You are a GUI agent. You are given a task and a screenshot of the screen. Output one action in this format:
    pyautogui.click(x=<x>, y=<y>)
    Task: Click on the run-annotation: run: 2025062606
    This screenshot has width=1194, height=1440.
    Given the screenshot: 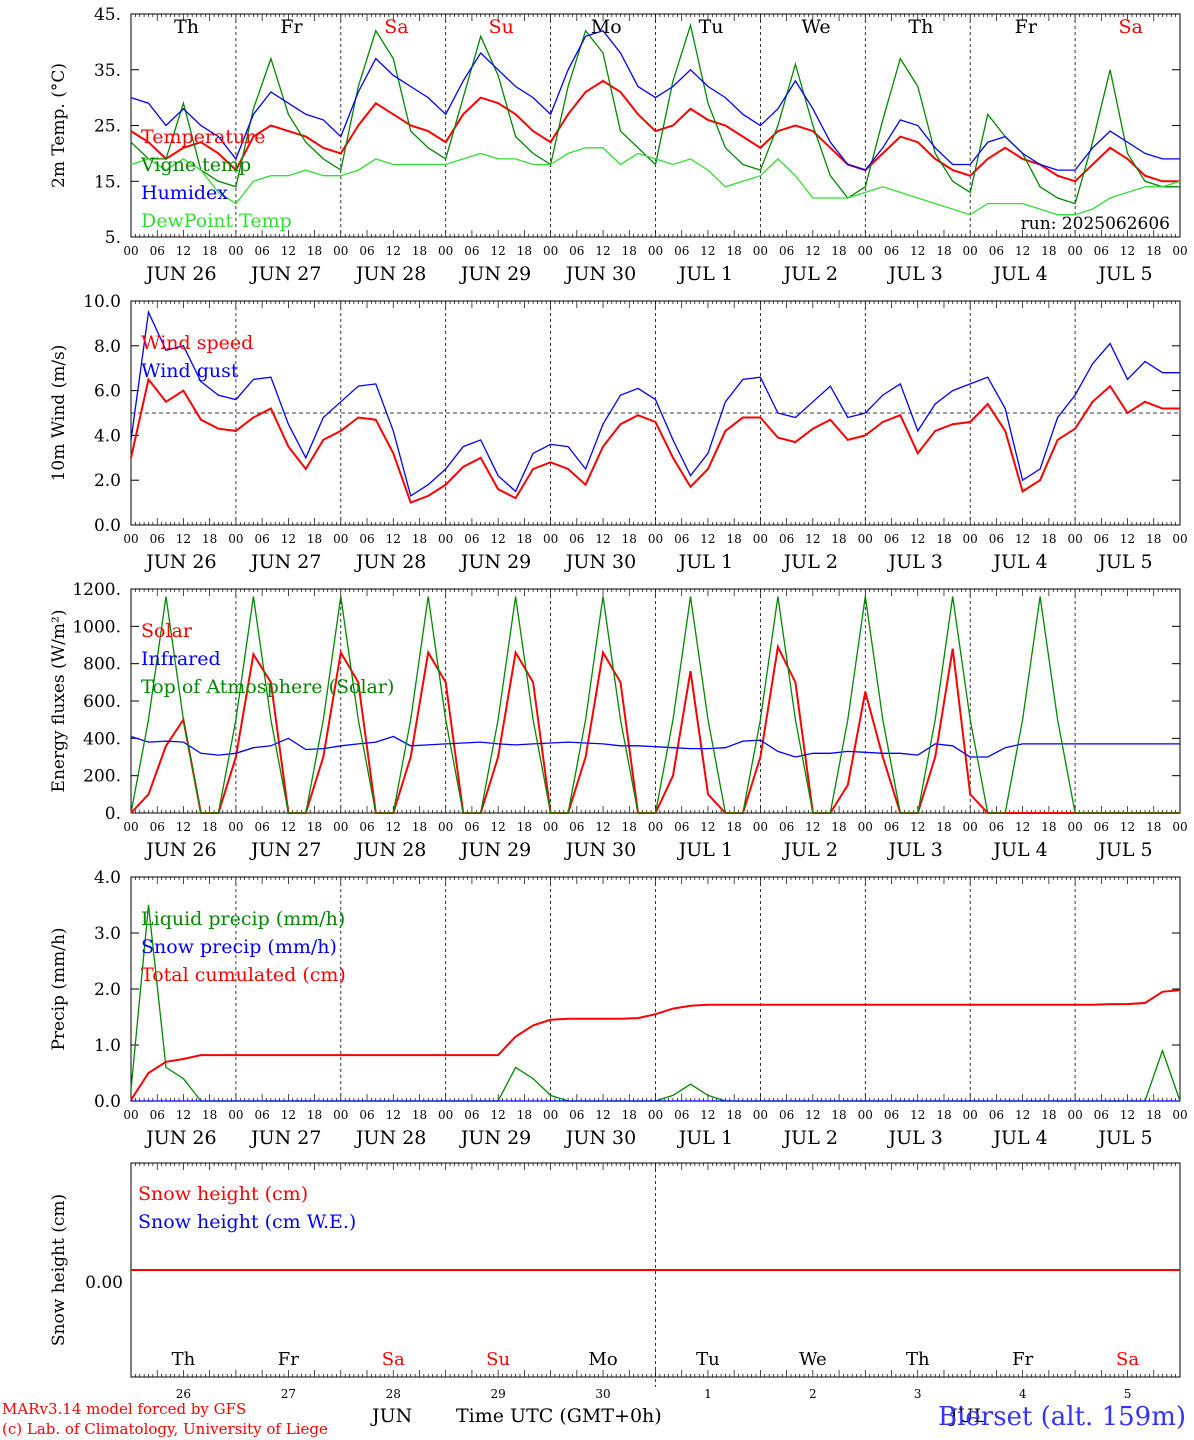 What is the action you would take?
    pyautogui.click(x=1095, y=224)
    